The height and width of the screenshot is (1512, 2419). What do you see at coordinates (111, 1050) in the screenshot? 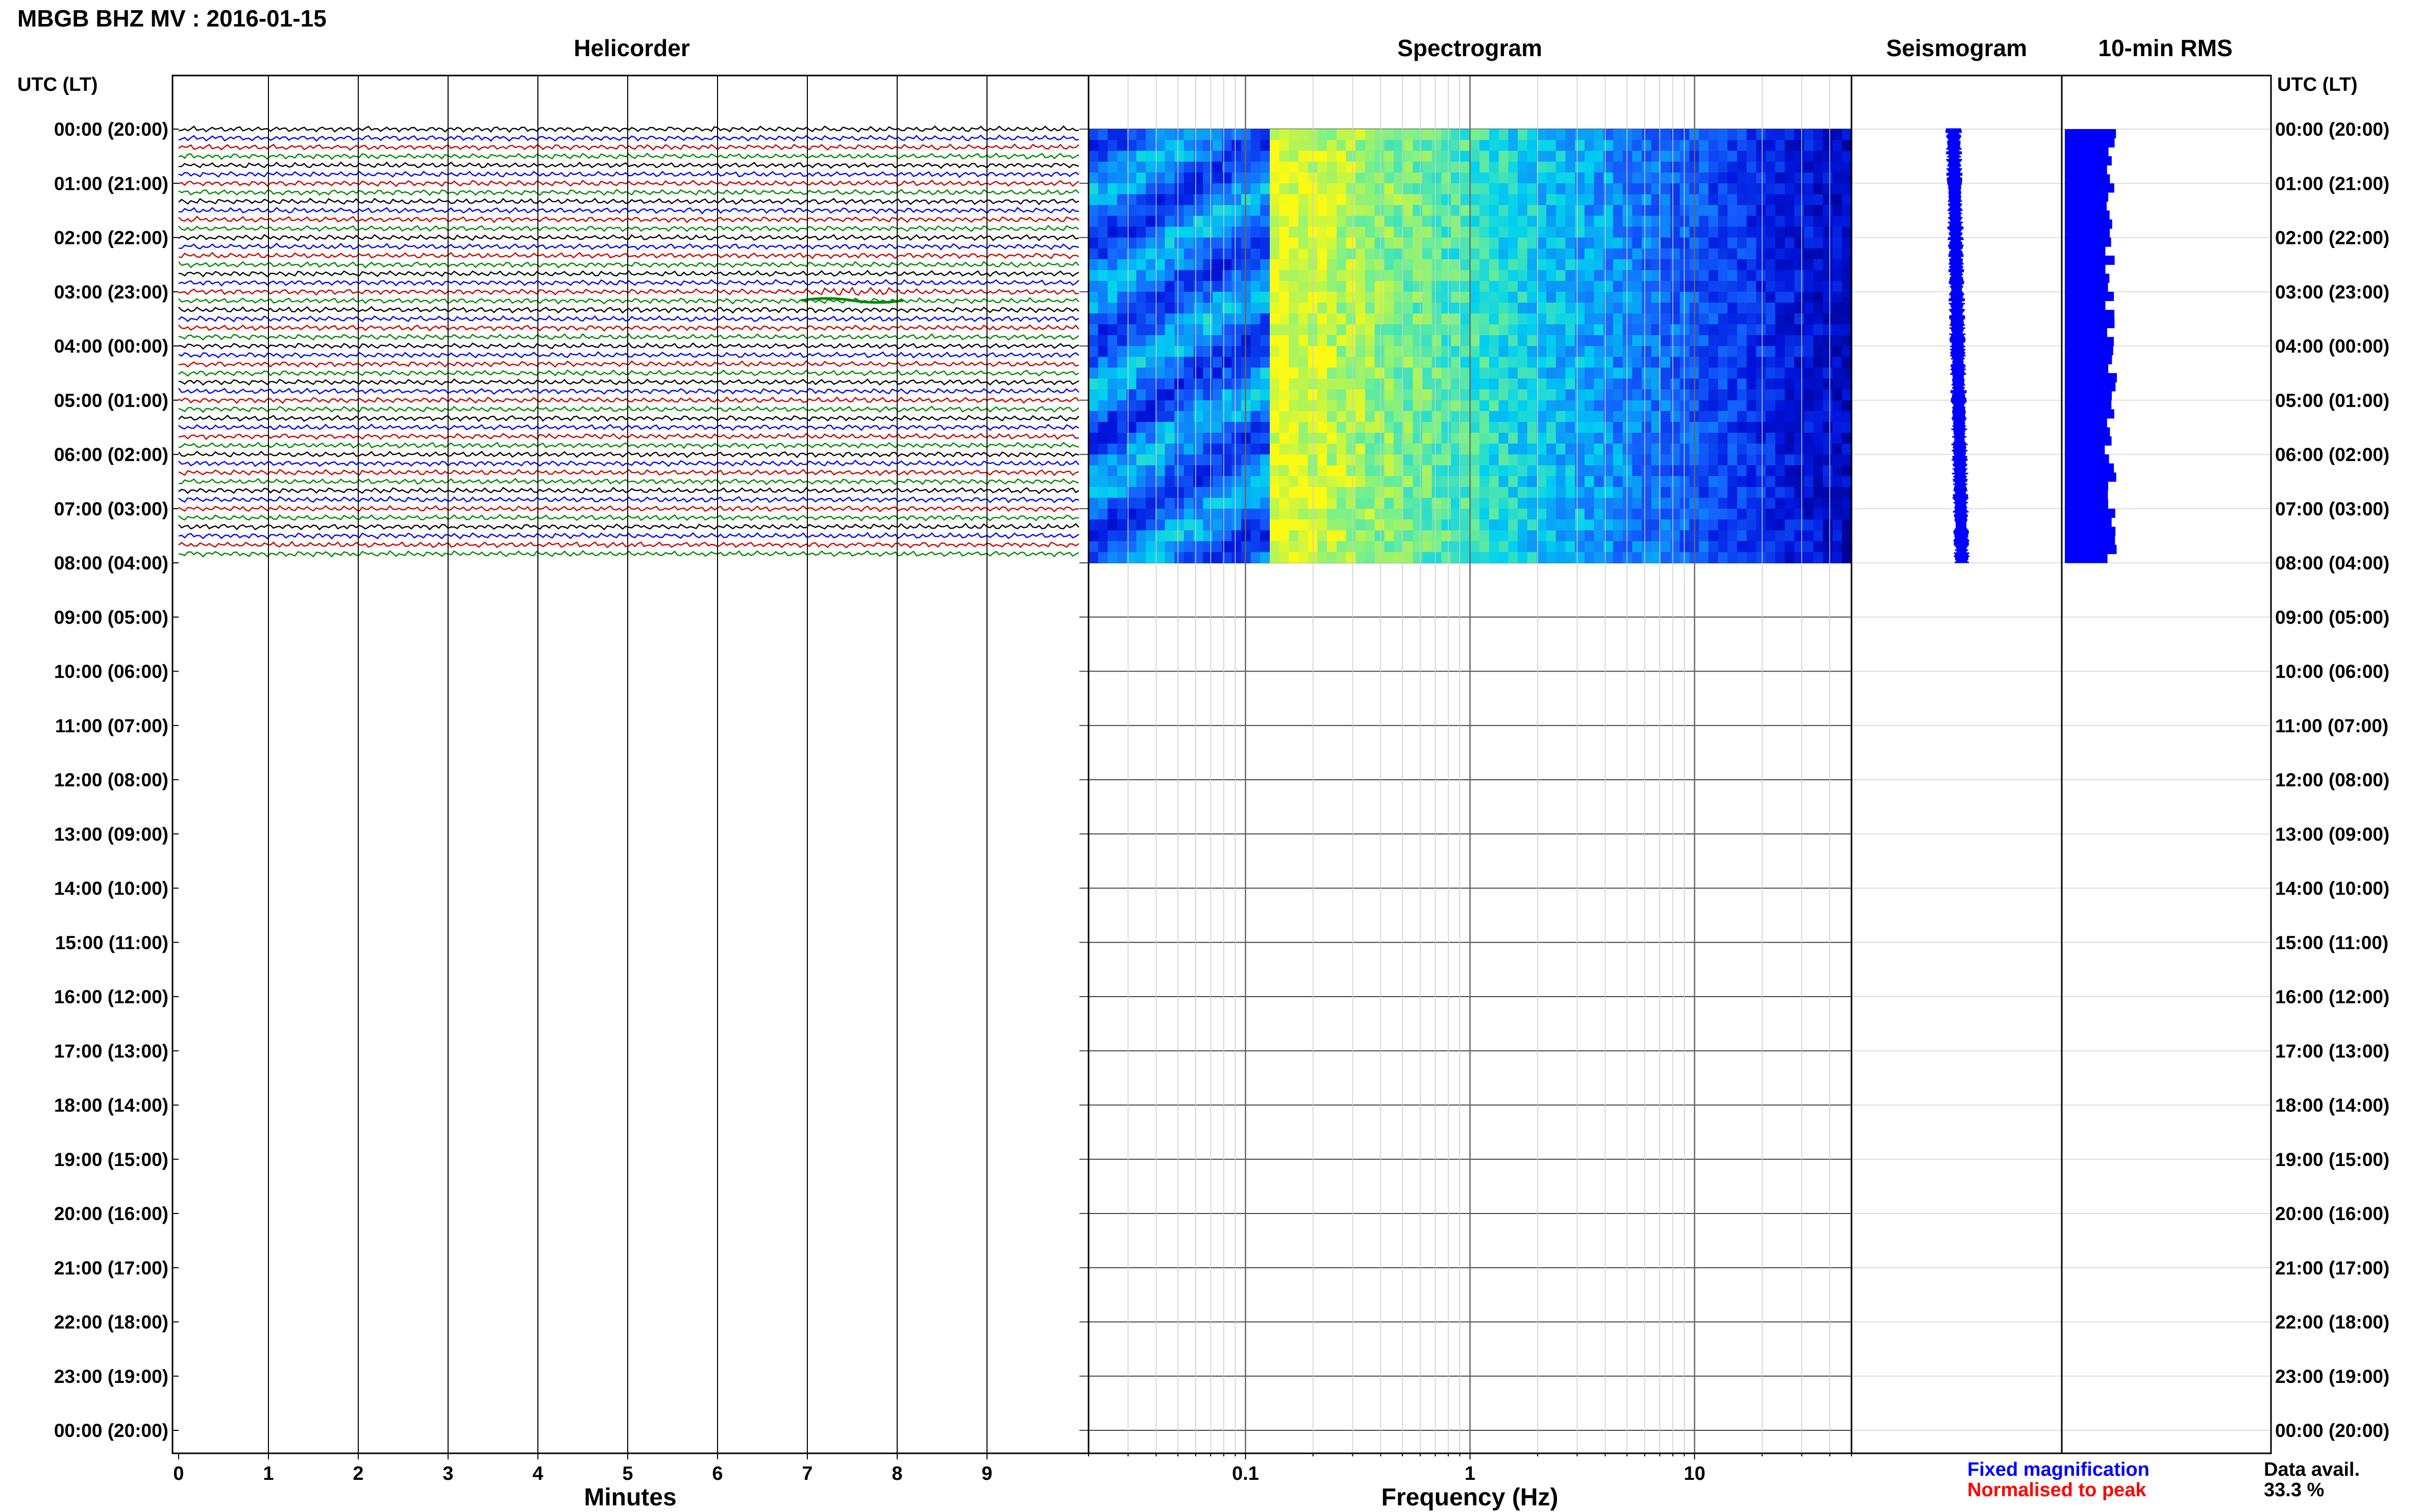
I see `hour-label-left: 17:00 (13:00)` at bounding box center [111, 1050].